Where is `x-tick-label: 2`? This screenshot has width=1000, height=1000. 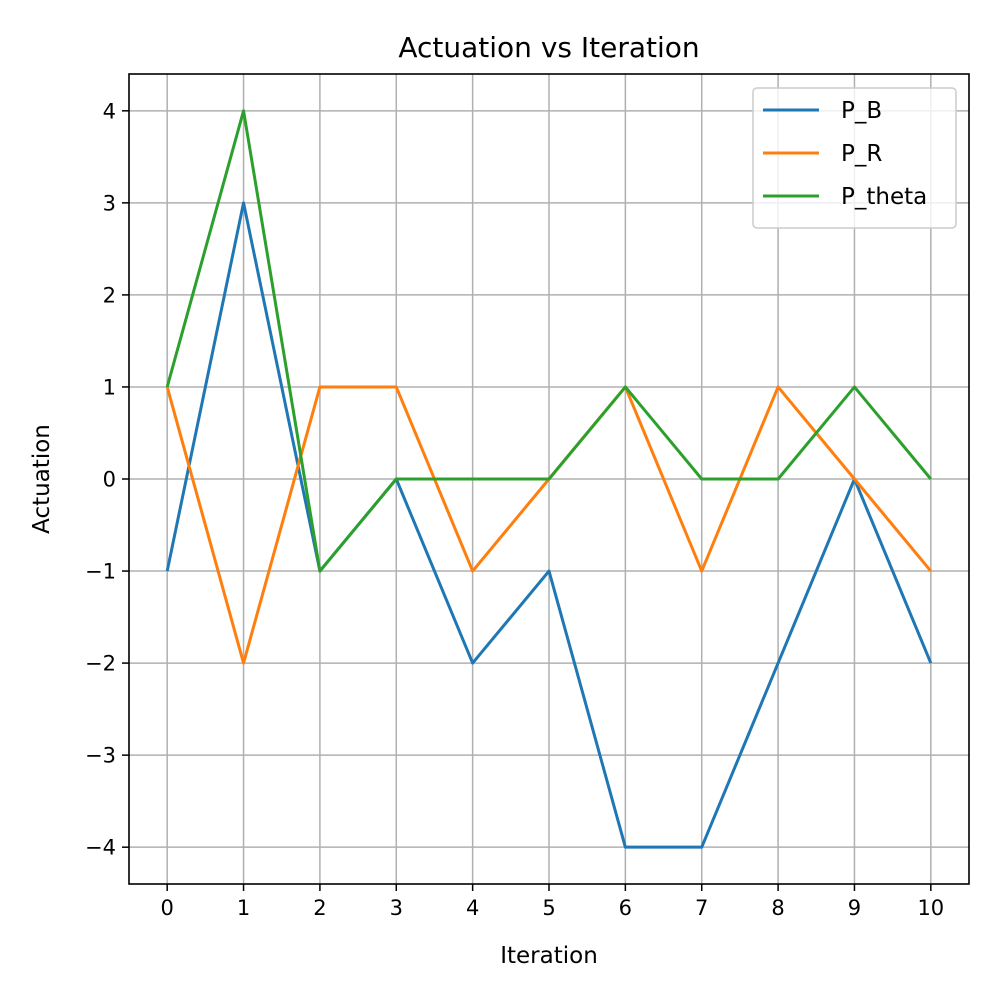 x-tick-label: 2 is located at coordinates (319, 908).